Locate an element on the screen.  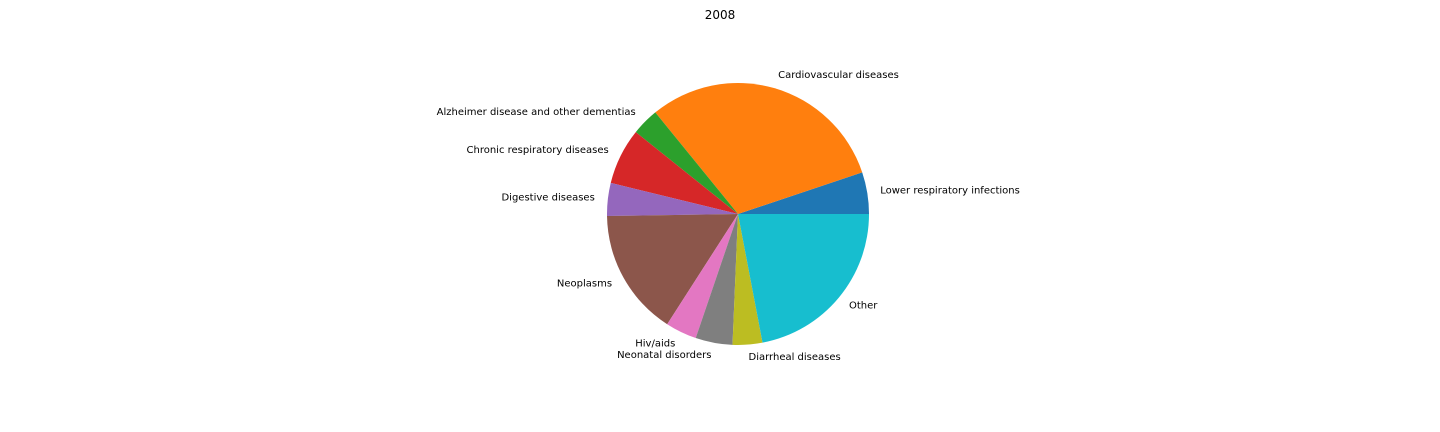
pie-slice-alzheimer-disease-and-other-dementias is located at coordinates (686, 163).